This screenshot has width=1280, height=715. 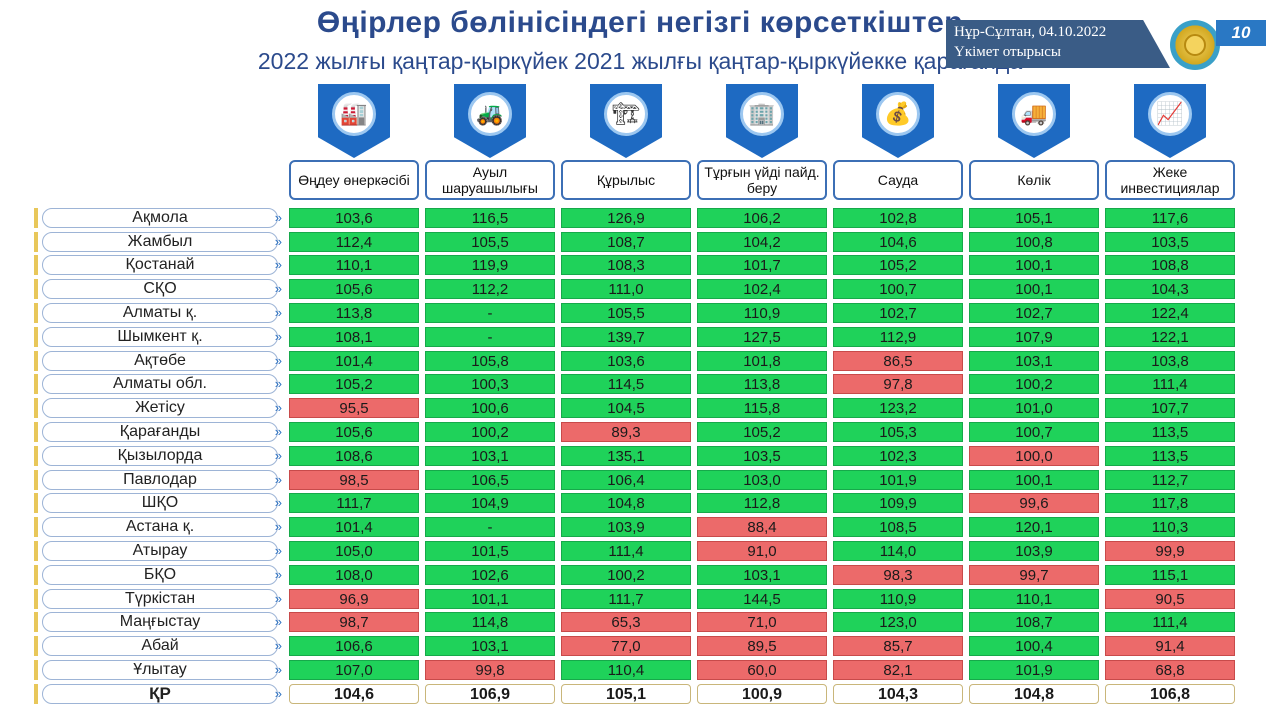 I want to click on region-label: ҚР, so click(x=160, y=693).